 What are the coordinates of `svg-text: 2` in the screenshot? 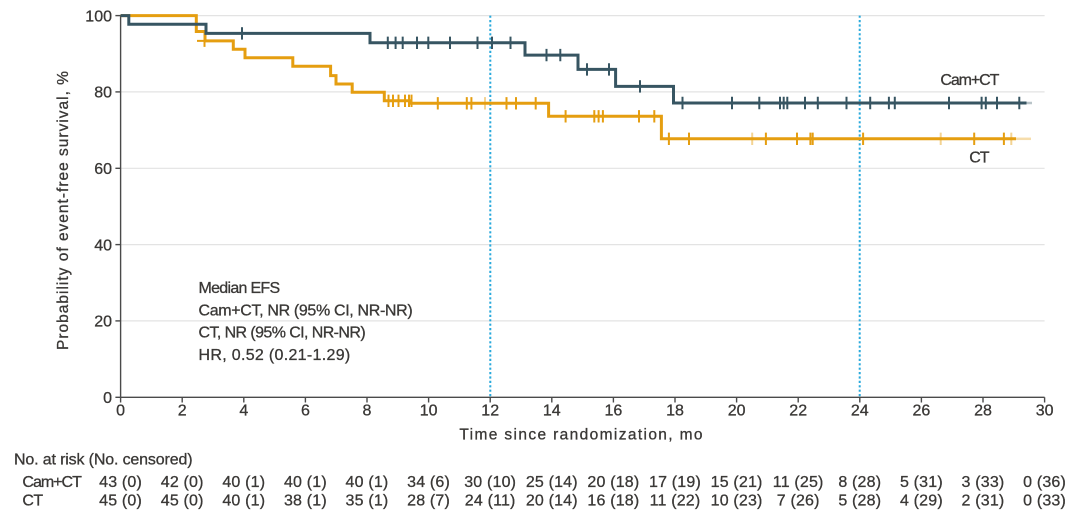 It's located at (182, 411).